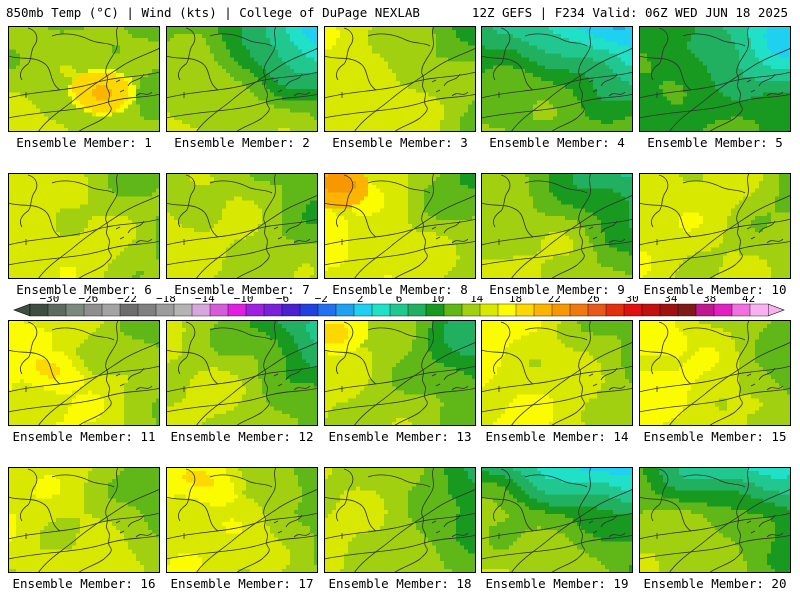 The height and width of the screenshot is (600, 800). I want to click on ensemble-member-panel: Ensemble Member: 17, so click(242, 529).